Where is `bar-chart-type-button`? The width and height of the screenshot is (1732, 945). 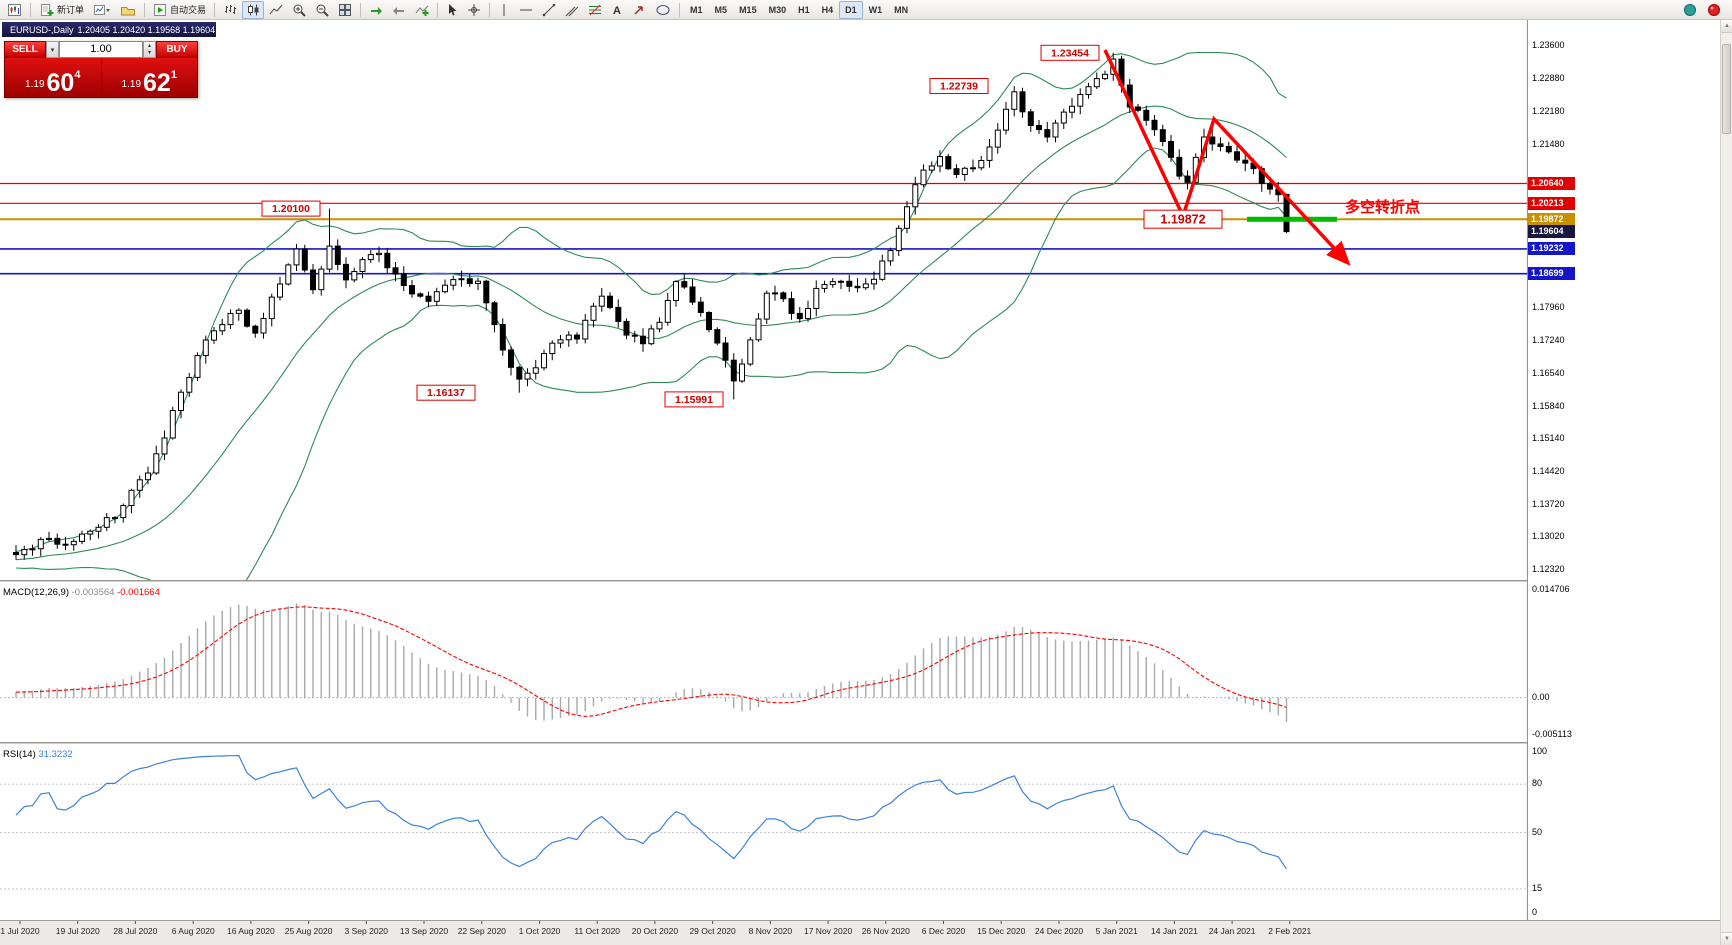 bar-chart-type-button is located at coordinates (230, 10).